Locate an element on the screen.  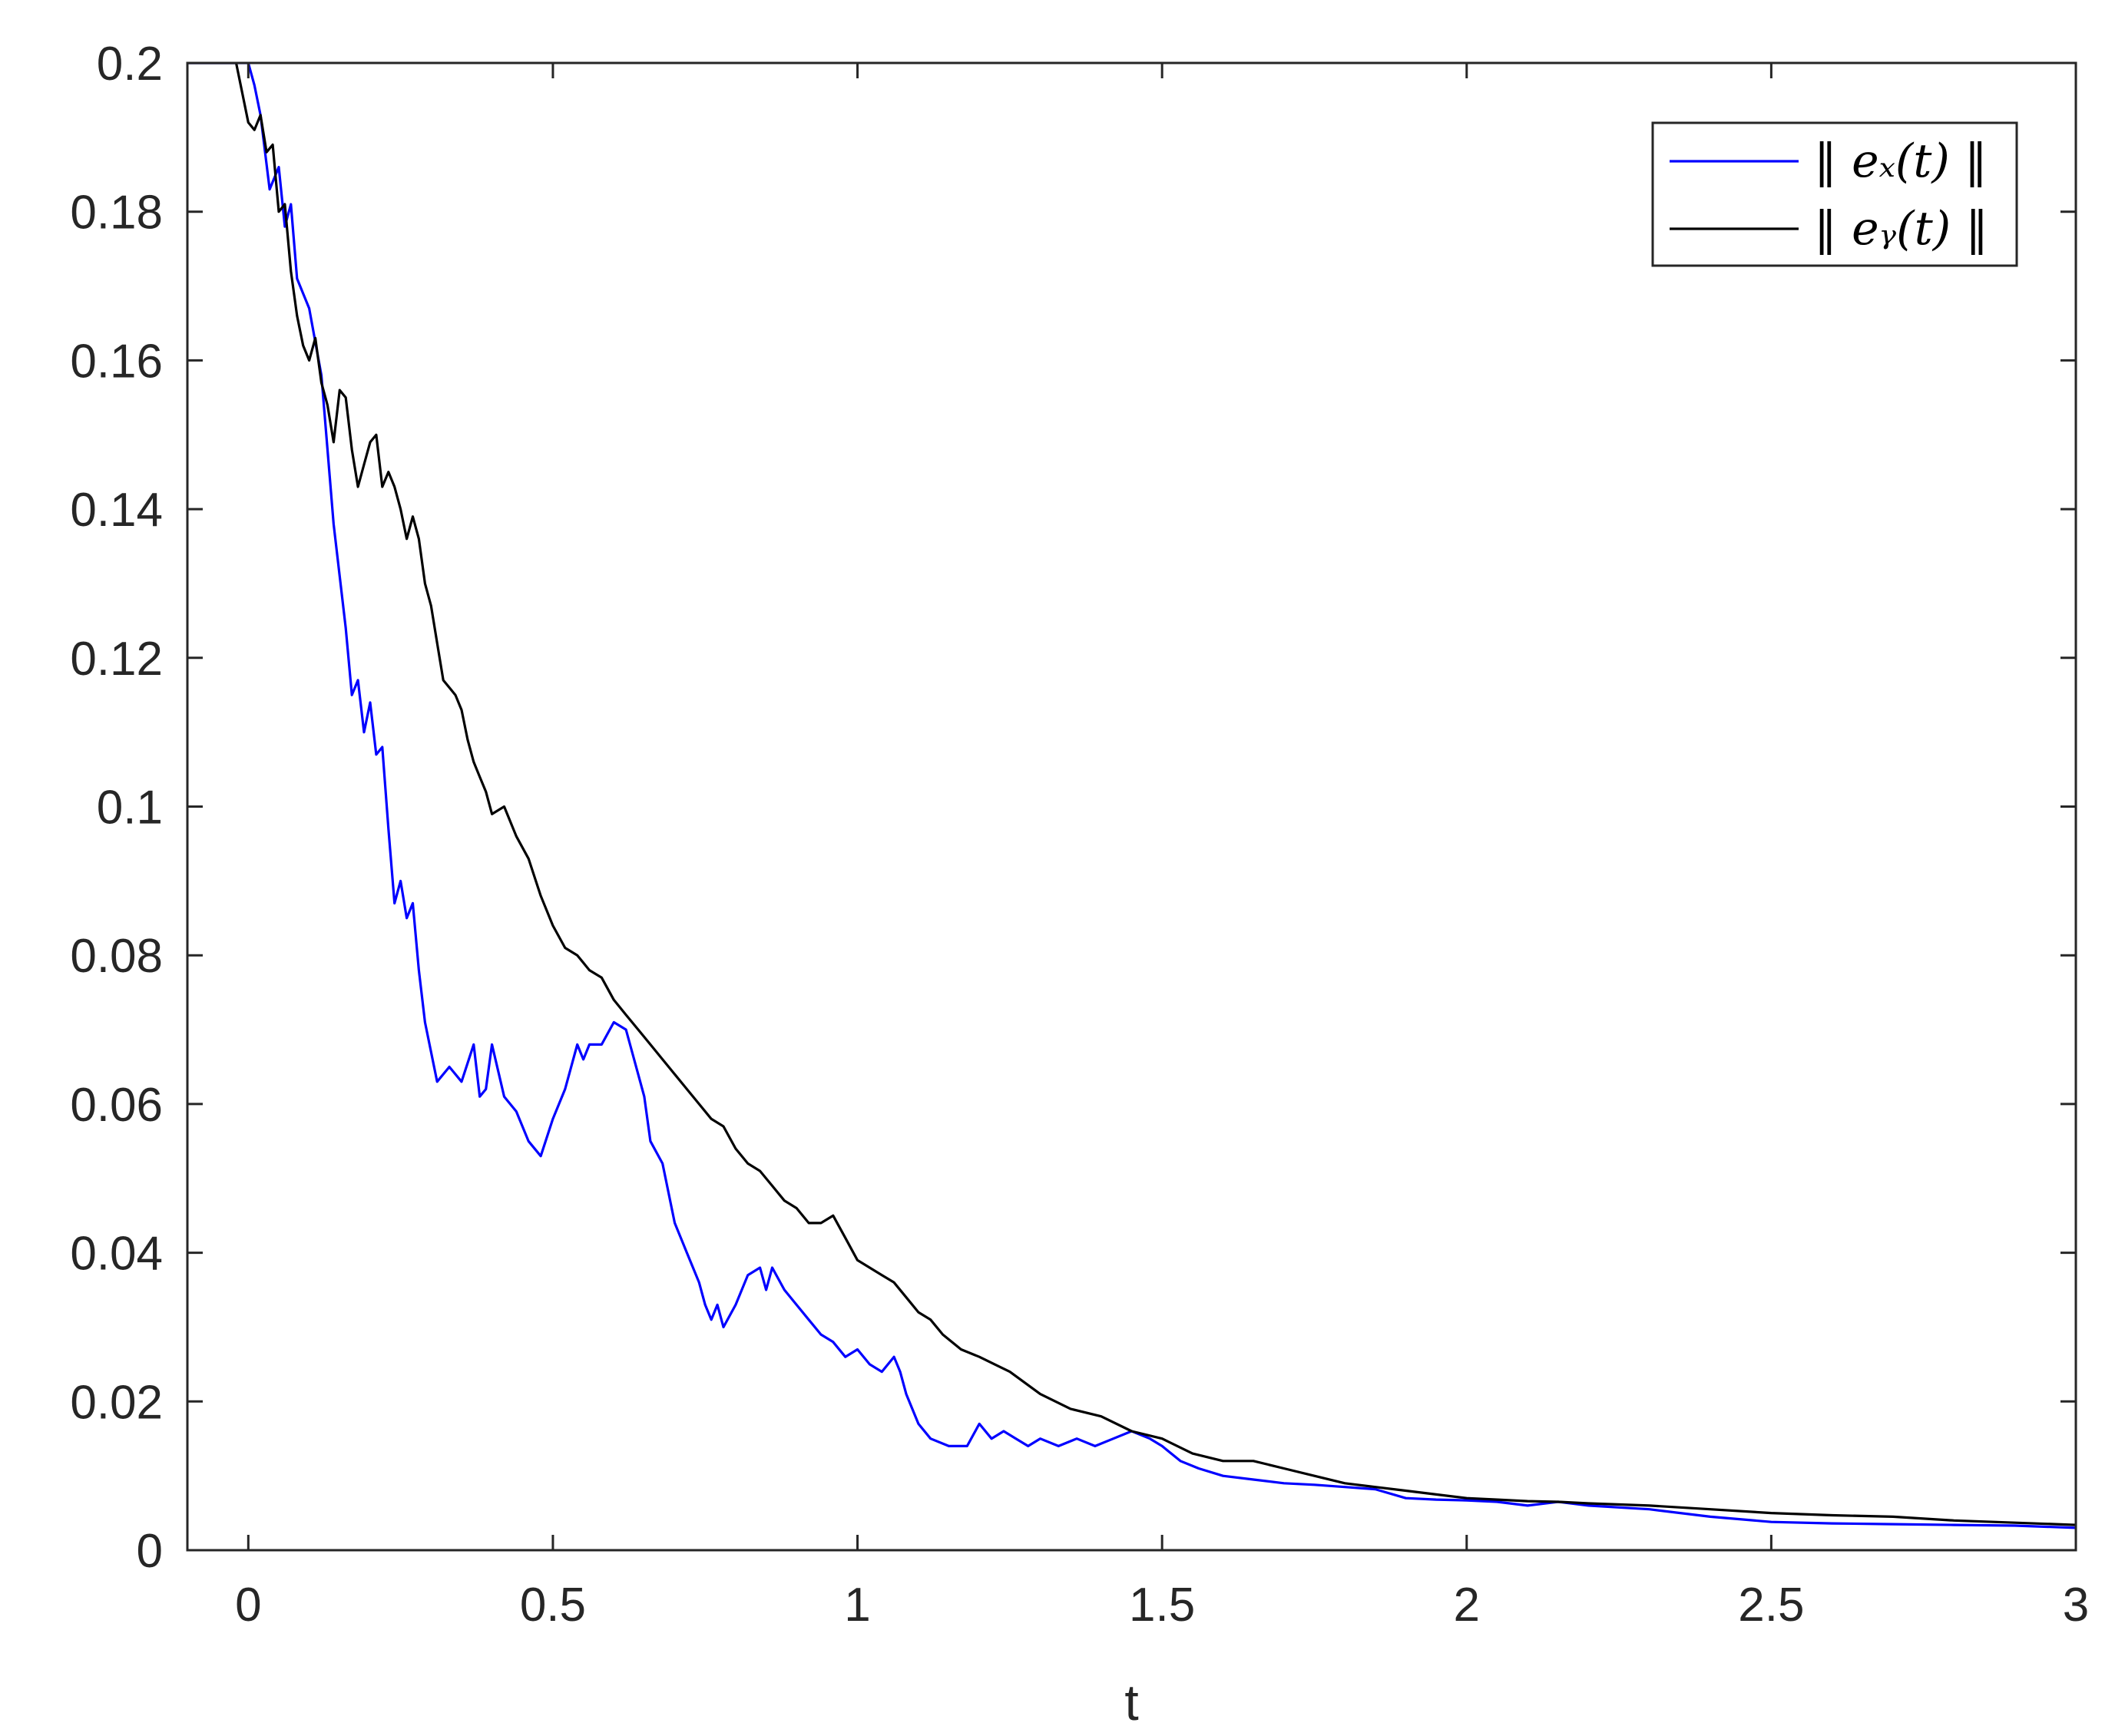
y-tick-label: 0.1 is located at coordinates (130, 808).